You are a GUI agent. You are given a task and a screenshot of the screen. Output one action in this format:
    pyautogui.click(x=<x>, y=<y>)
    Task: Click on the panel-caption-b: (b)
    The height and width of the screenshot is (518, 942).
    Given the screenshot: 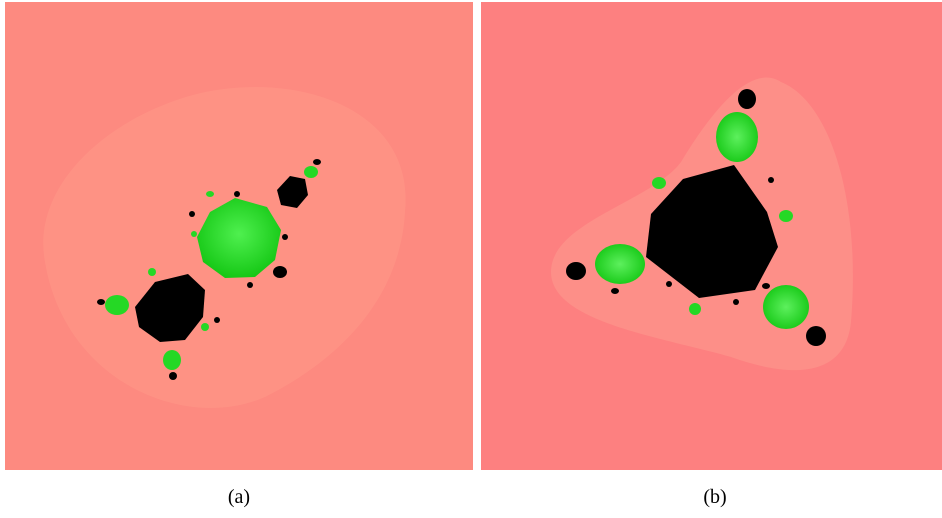 What is the action you would take?
    pyautogui.click(x=715, y=497)
    